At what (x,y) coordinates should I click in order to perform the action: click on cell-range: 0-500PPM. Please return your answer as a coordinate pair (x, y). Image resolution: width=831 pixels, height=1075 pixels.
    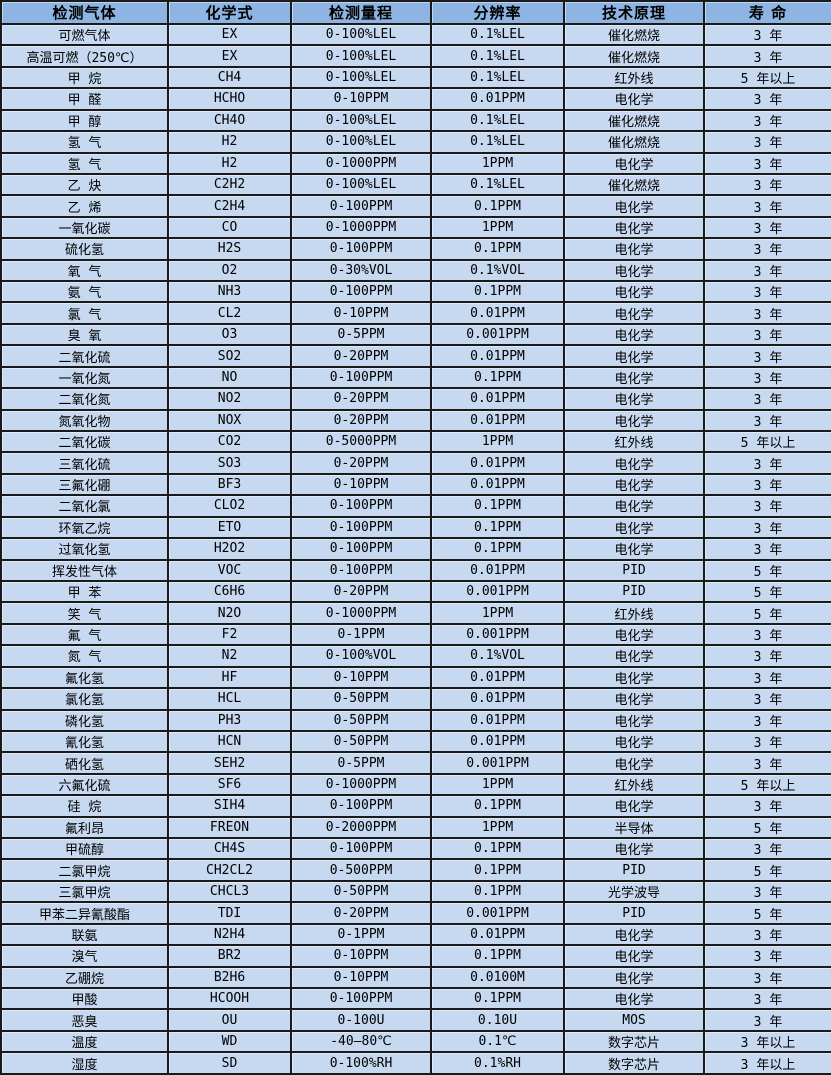
    Looking at the image, I should click on (361, 870).